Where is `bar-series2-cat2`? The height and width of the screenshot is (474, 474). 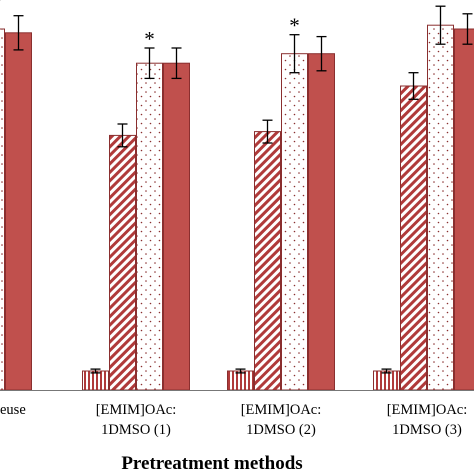 bar-series2-cat2 is located at coordinates (122, 262).